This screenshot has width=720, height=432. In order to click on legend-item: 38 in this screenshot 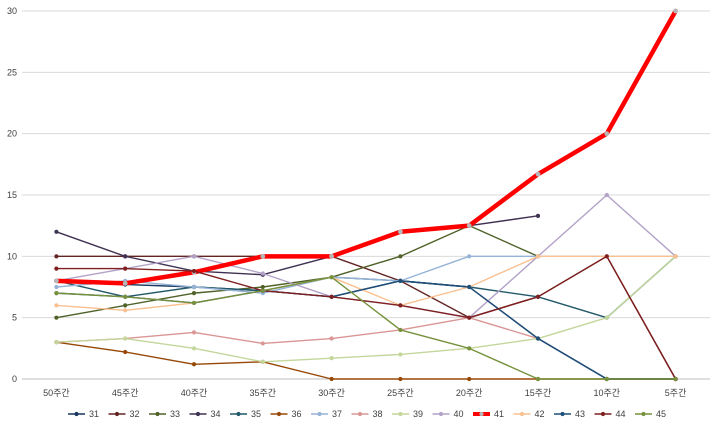, I will do `click(367, 414)`.